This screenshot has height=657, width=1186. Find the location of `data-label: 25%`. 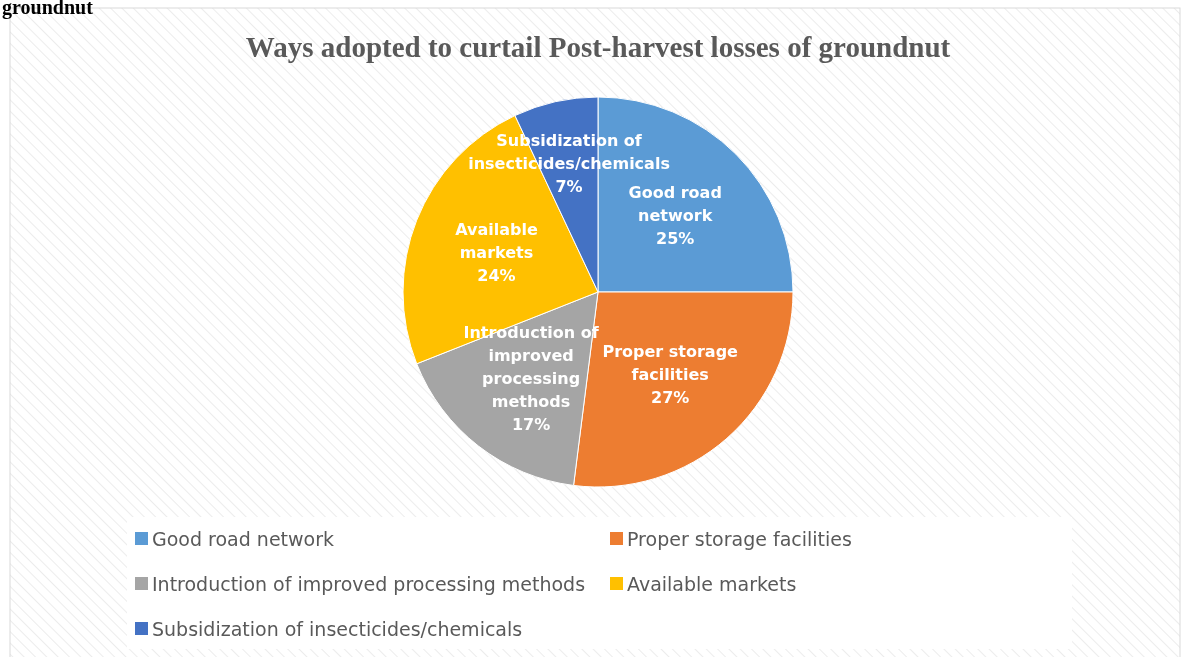

data-label: 25% is located at coordinates (675, 238).